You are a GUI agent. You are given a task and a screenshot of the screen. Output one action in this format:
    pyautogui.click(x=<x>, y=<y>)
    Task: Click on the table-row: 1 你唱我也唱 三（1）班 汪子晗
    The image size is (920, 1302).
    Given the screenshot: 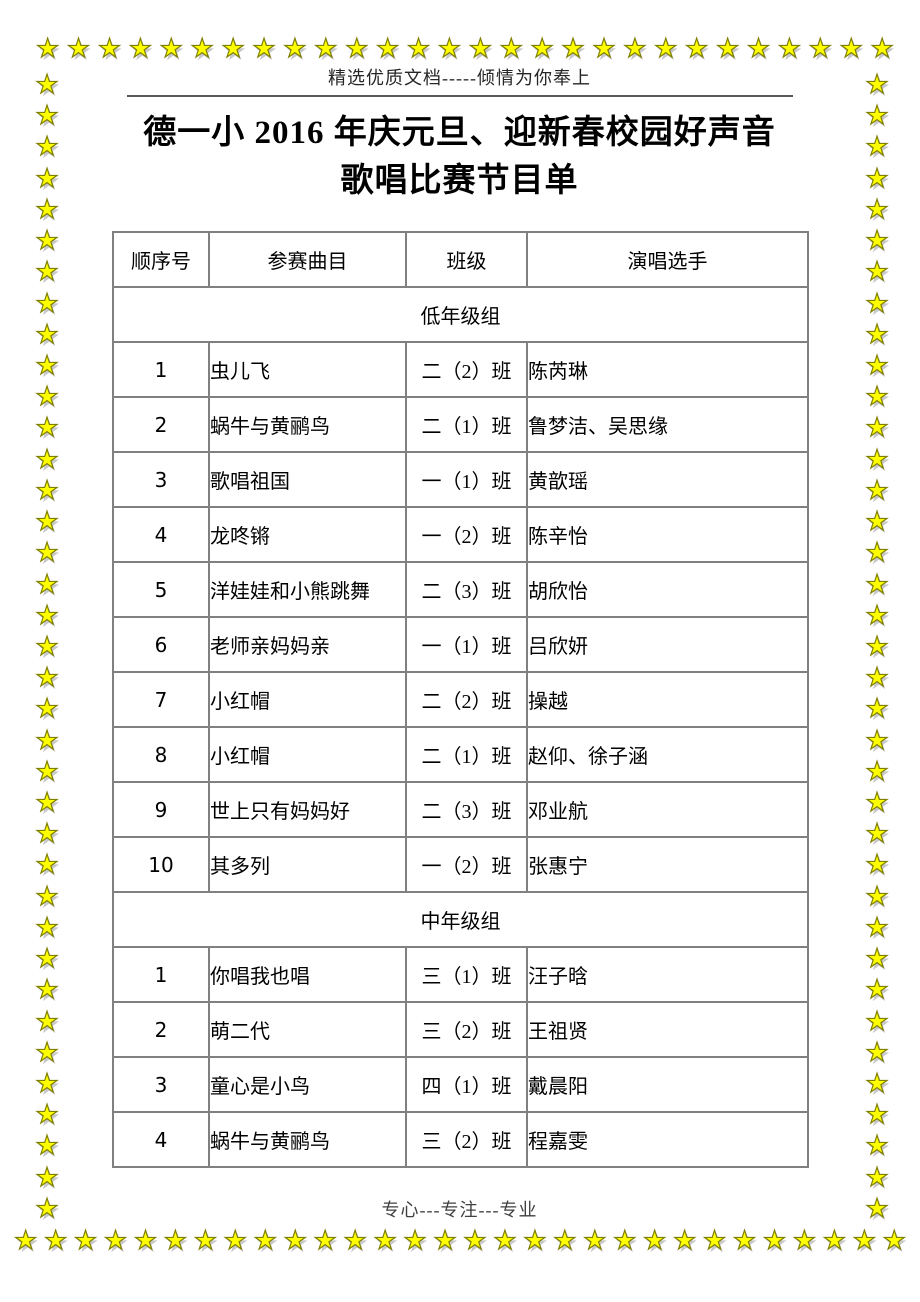 What is the action you would take?
    pyautogui.click(x=460, y=974)
    